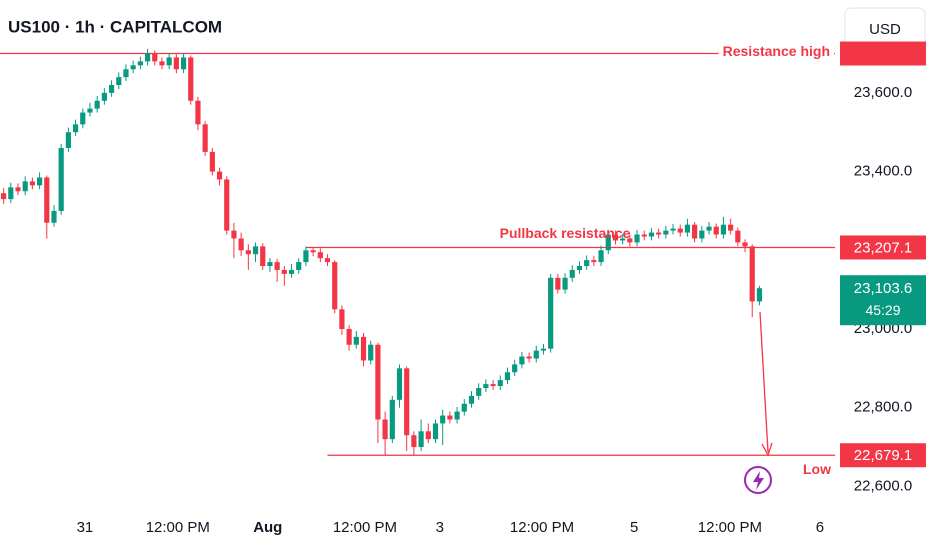 This screenshot has width=932, height=550. I want to click on level-annotation: Pullback resistance, so click(565, 233).